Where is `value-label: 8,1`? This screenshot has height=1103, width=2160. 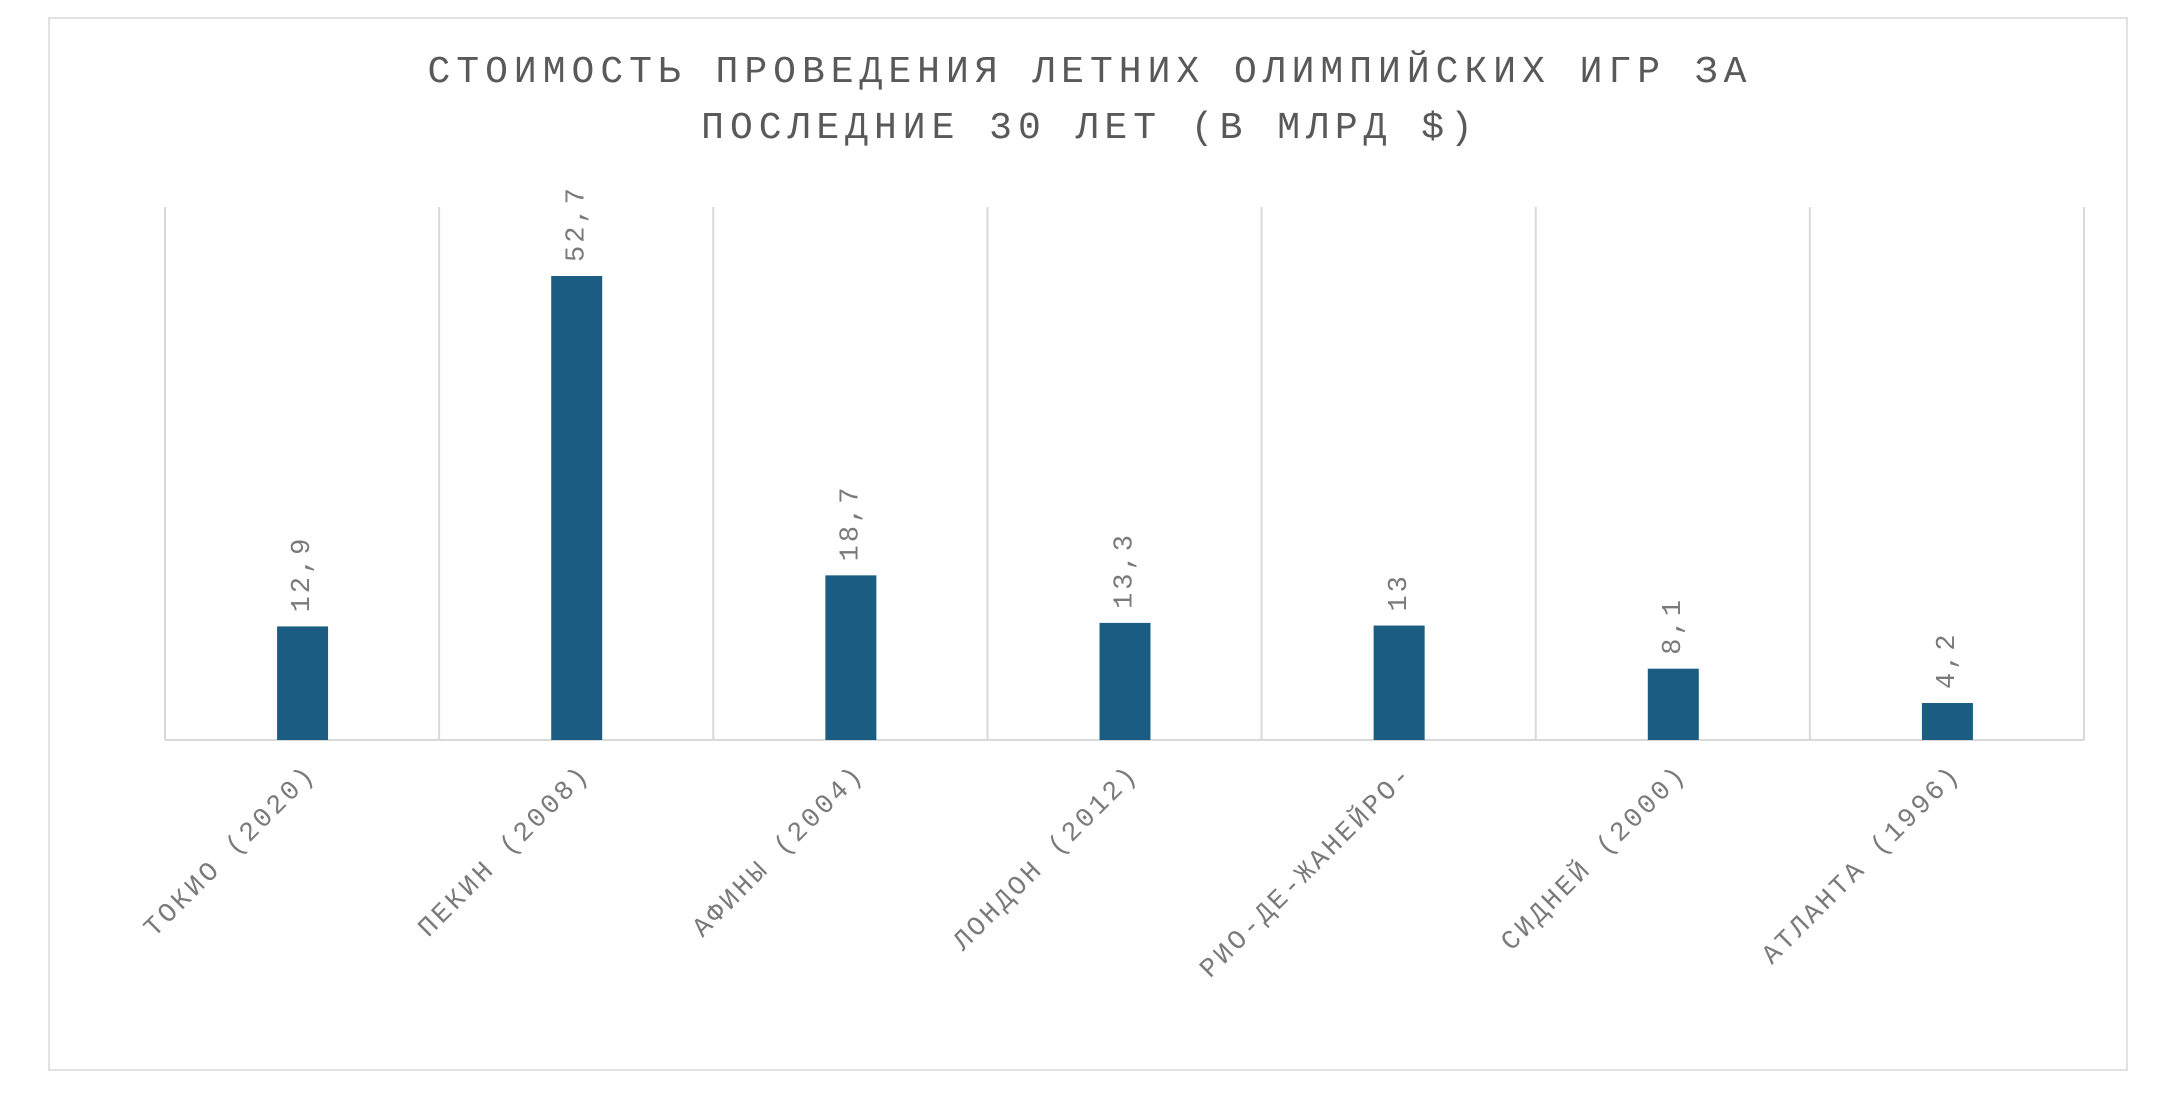
value-label: 8,1 is located at coordinates (1674, 626).